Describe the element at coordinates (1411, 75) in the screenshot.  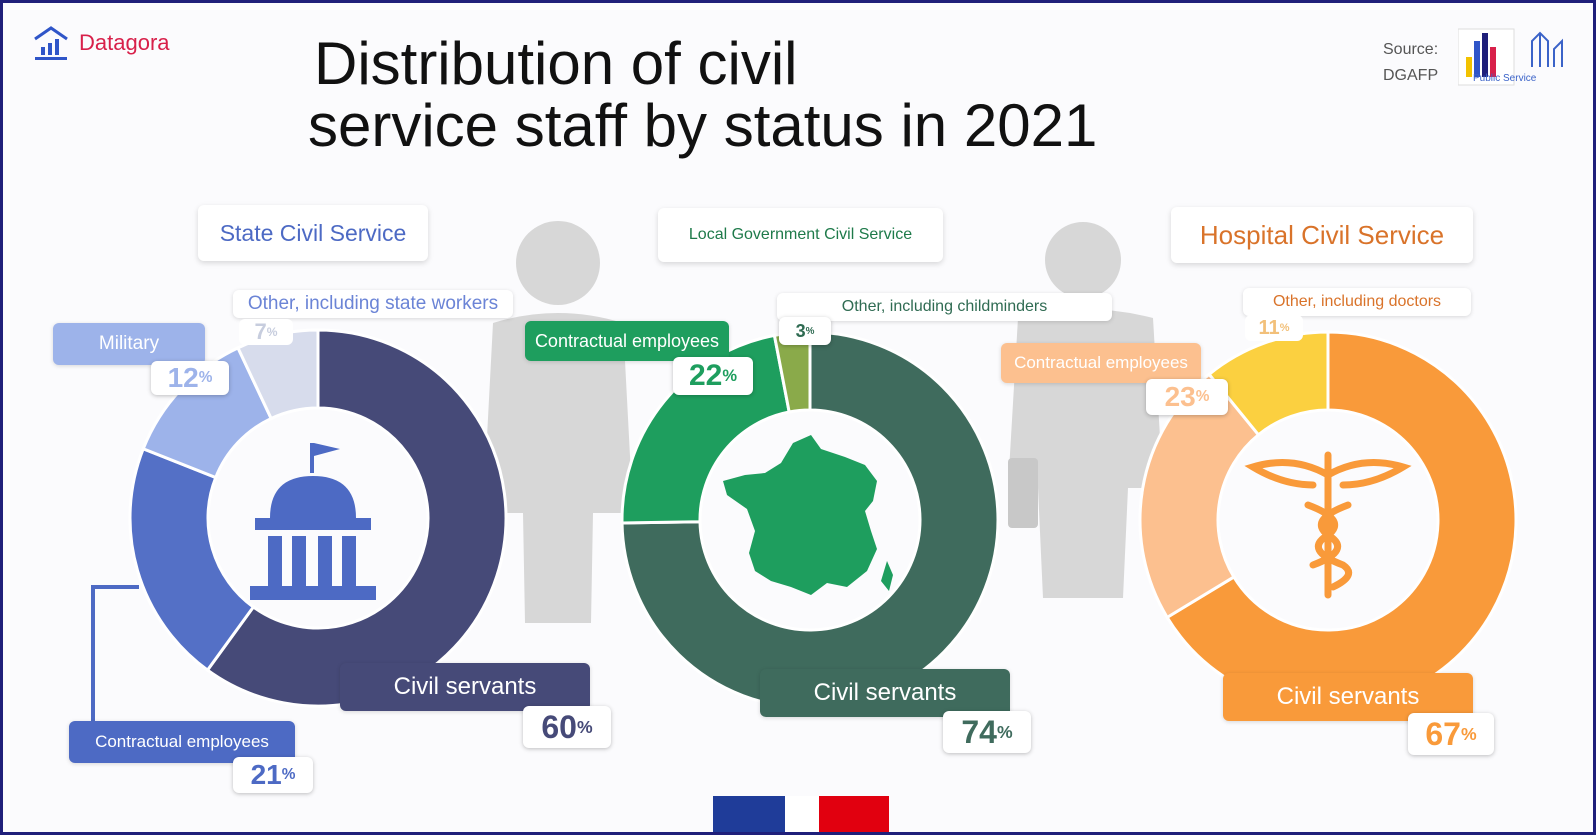
I see `source-name: DGAFP` at that location.